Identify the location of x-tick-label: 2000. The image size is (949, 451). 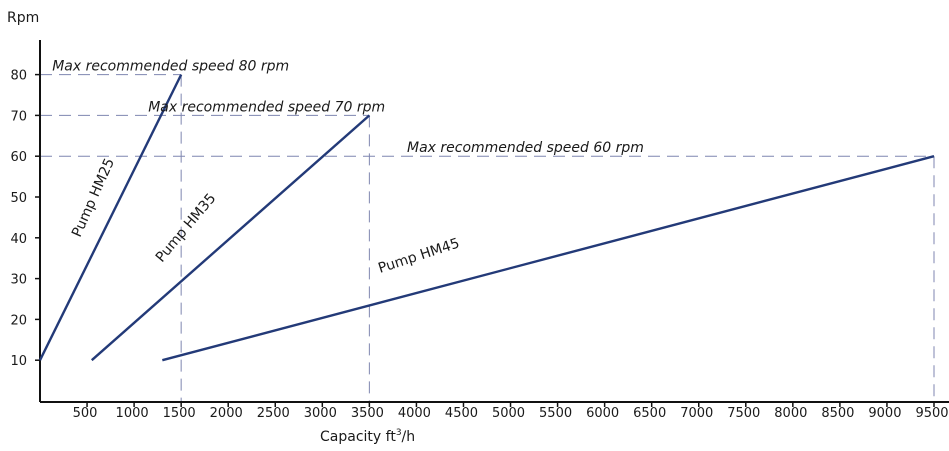
(226, 413).